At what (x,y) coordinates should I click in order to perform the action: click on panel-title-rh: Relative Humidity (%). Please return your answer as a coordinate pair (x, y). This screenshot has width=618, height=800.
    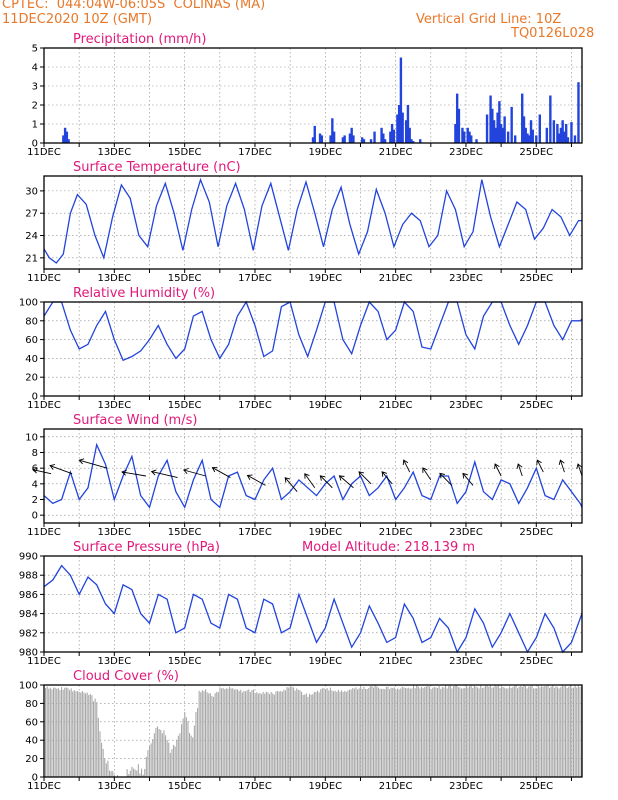
    Looking at the image, I should click on (144, 293).